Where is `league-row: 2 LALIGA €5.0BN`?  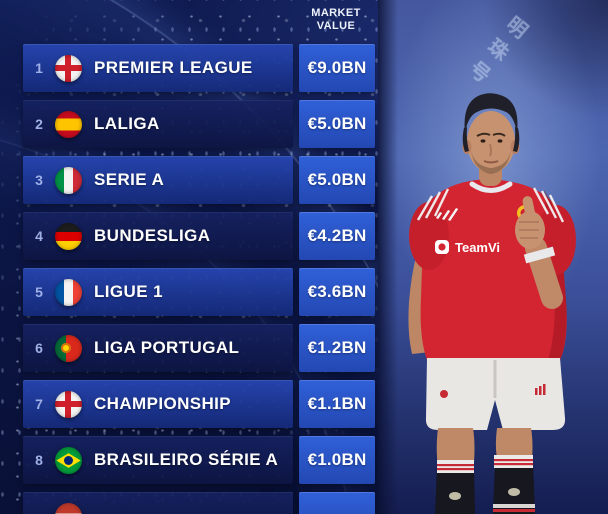
league-row: 2 LALIGA €5.0BN is located at coordinates (199, 124).